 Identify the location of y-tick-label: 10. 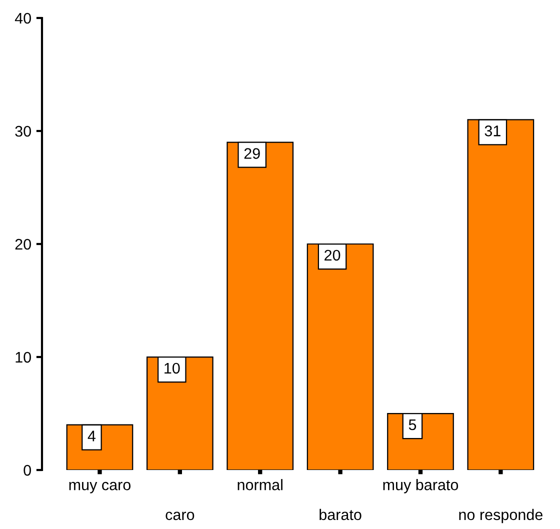
(23, 357).